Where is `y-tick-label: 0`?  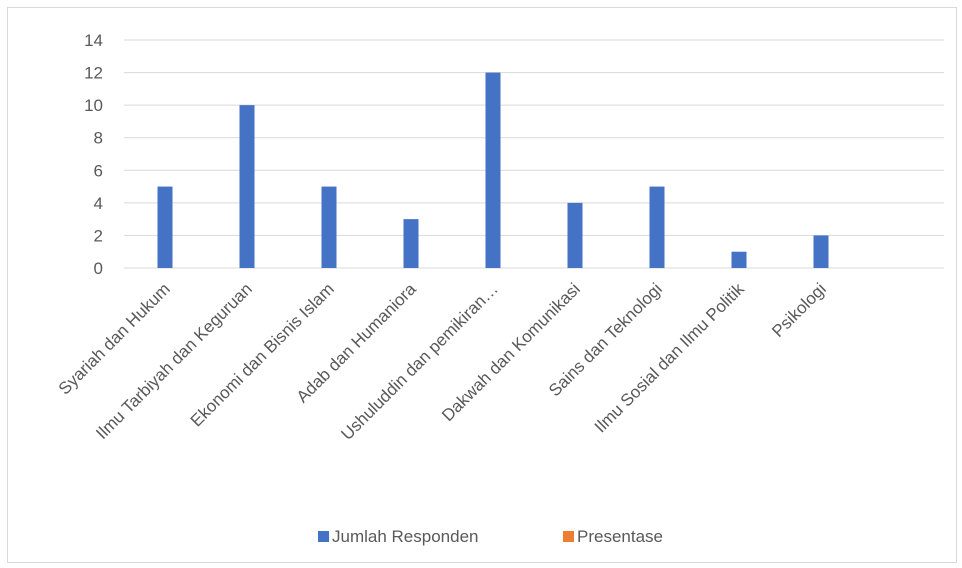 y-tick-label: 0 is located at coordinates (98, 268).